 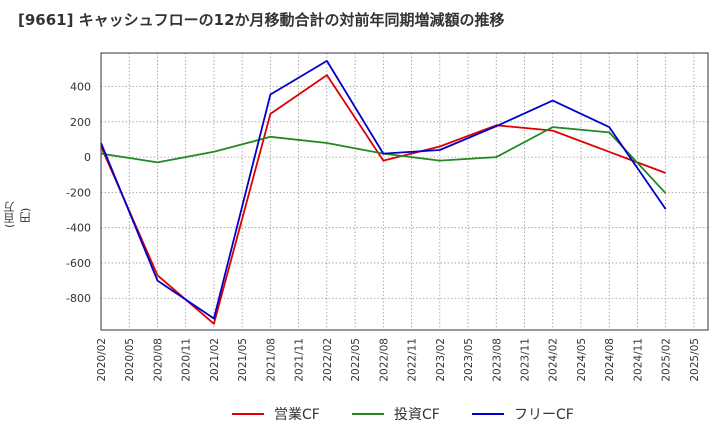 What do you see at coordinates (544, 415) in the screenshot?
I see `legend-label: フリーCF` at bounding box center [544, 415].